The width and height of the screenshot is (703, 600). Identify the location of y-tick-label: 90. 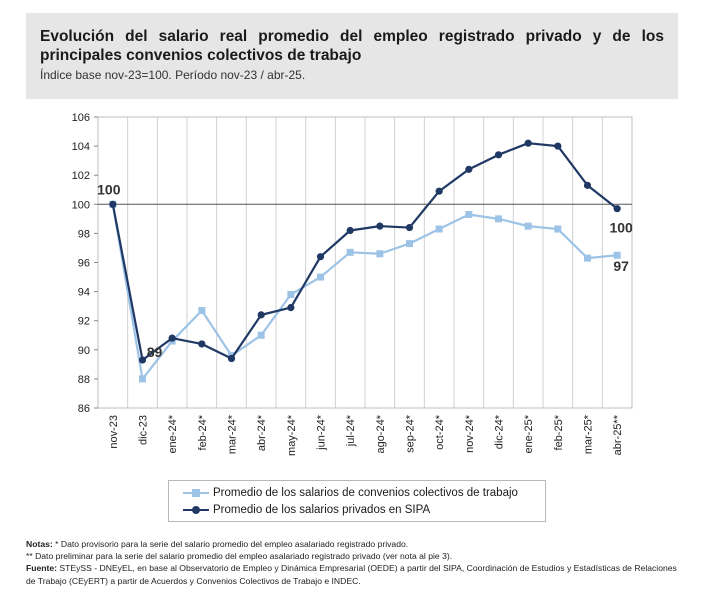
(84, 351).